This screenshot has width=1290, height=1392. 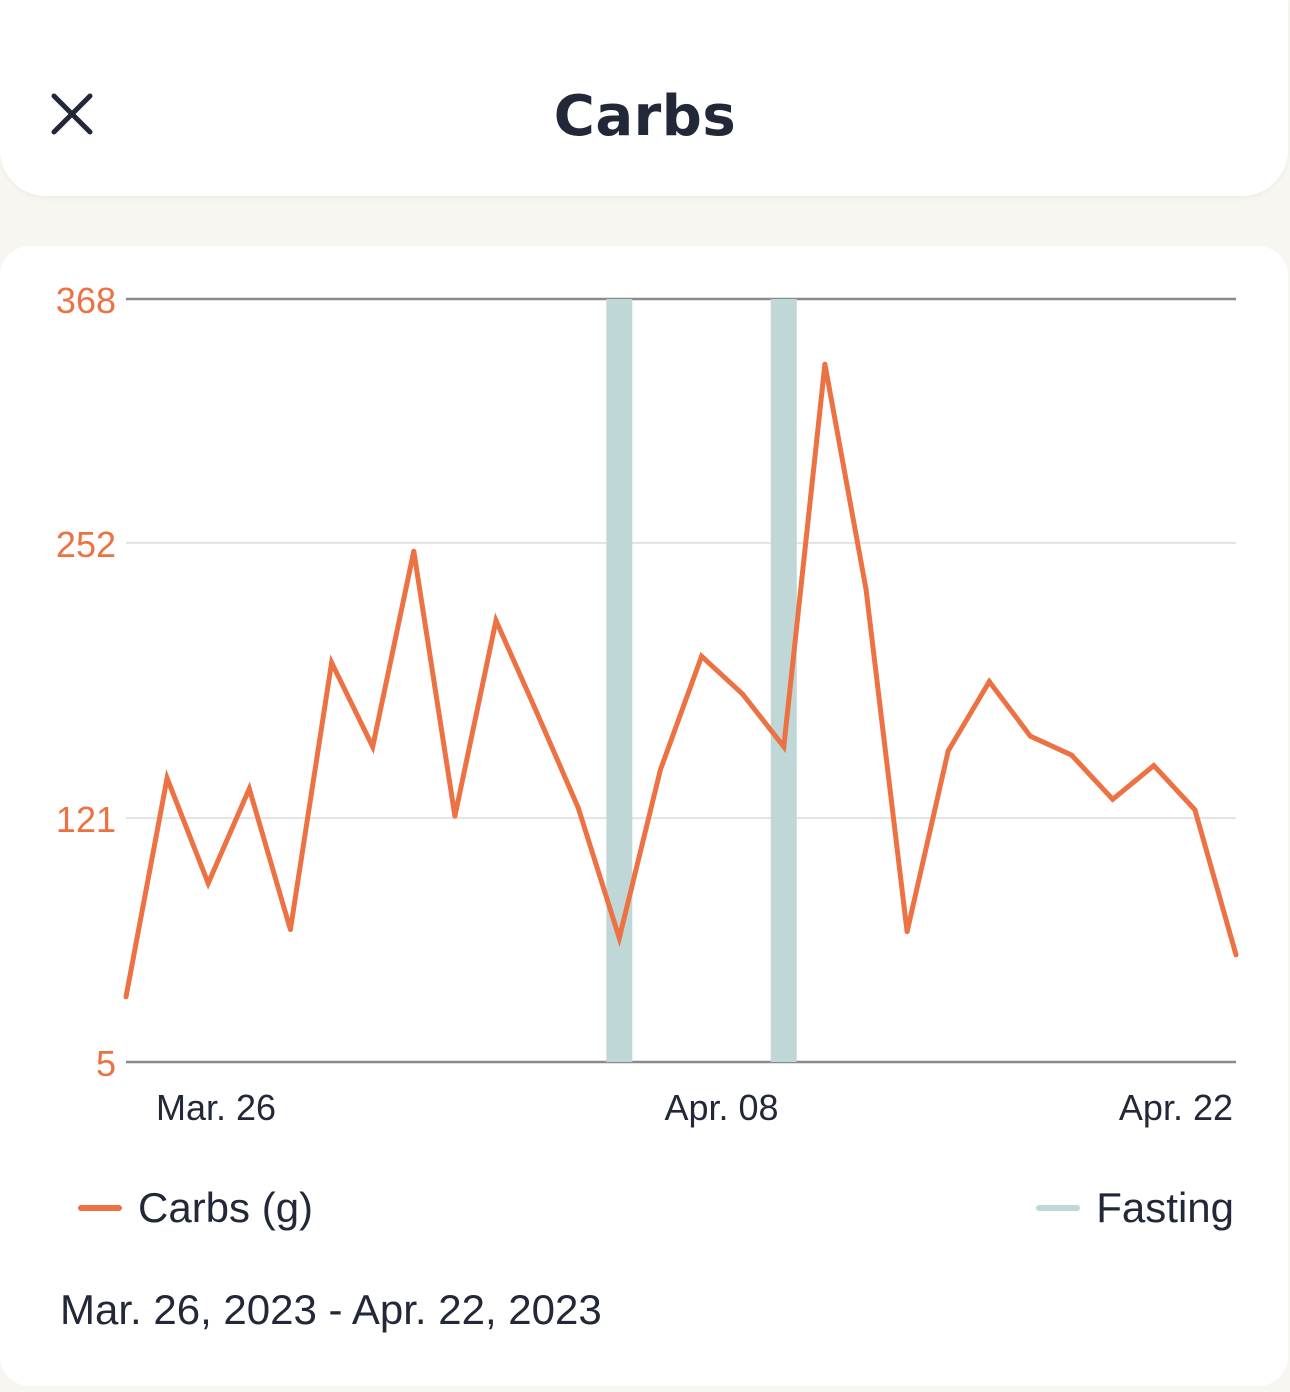 I want to click on x-tick-label: Apr. 08, so click(x=722, y=1107).